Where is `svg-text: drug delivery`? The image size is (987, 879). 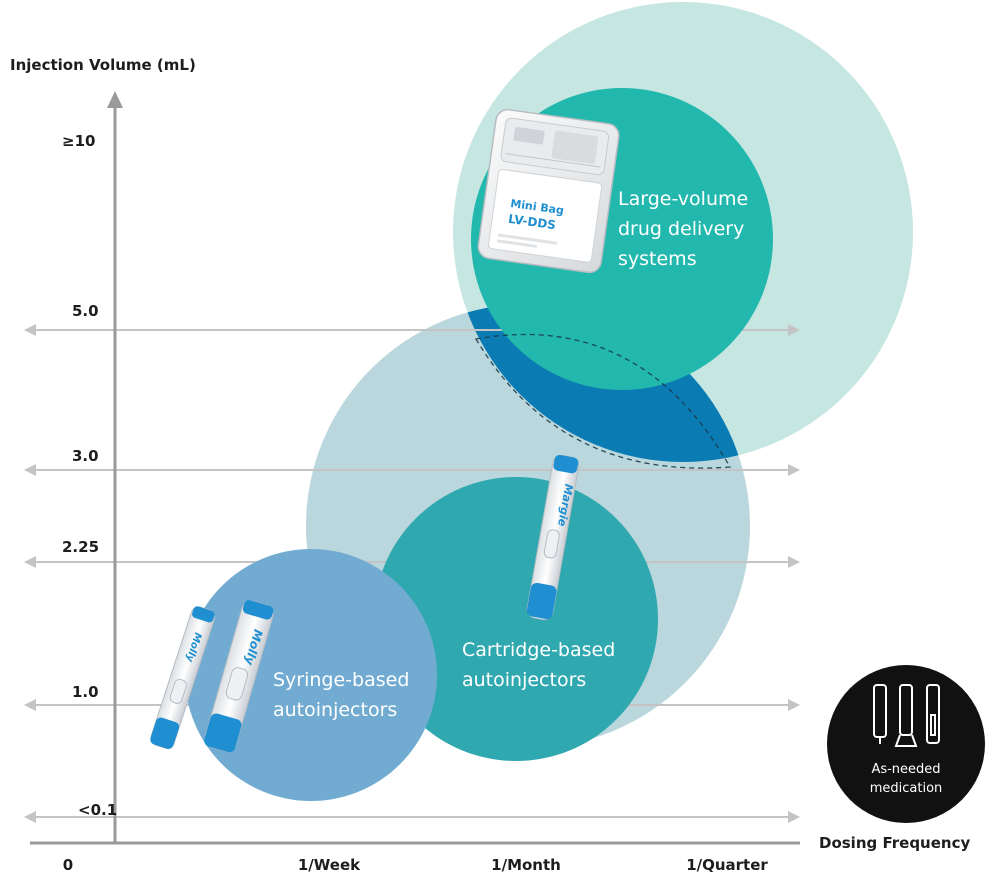
svg-text: drug delivery is located at coordinates (681, 229).